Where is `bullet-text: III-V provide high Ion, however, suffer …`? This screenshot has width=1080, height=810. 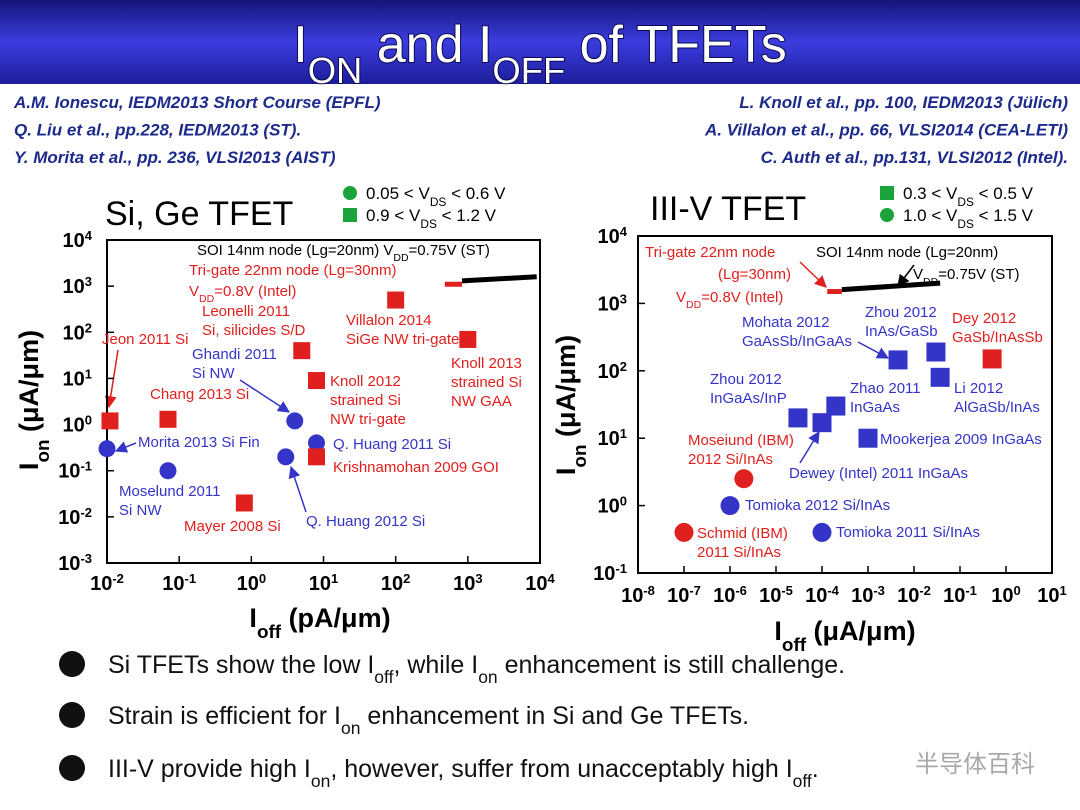
bullet-text: III-V provide high Ion, however, suffer … is located at coordinates (463, 773).